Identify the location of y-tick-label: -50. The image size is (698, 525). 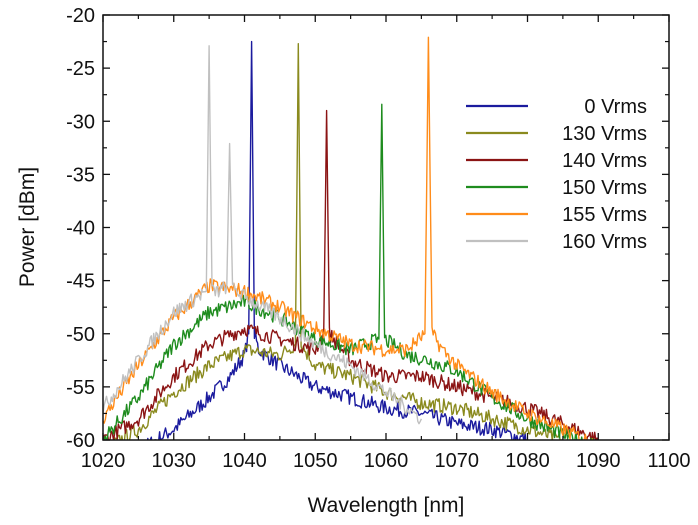
(80, 335).